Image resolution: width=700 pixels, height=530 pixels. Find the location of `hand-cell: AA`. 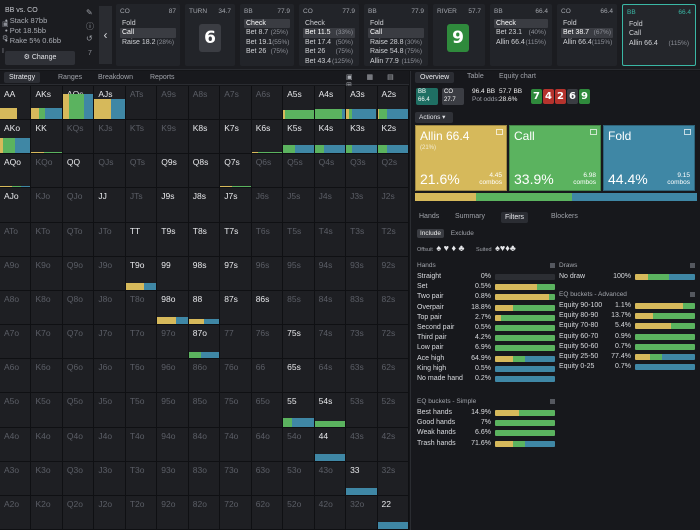

hand-cell: AA is located at coordinates (16, 103).